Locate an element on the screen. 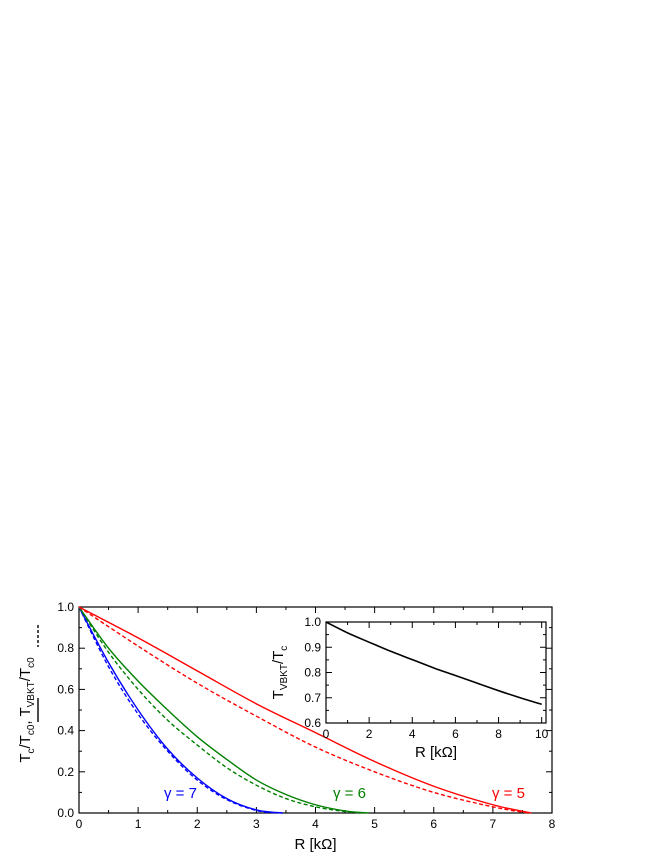 The height and width of the screenshot is (860, 664). inset-y-tick-label: 0.8 is located at coordinates (312, 673).